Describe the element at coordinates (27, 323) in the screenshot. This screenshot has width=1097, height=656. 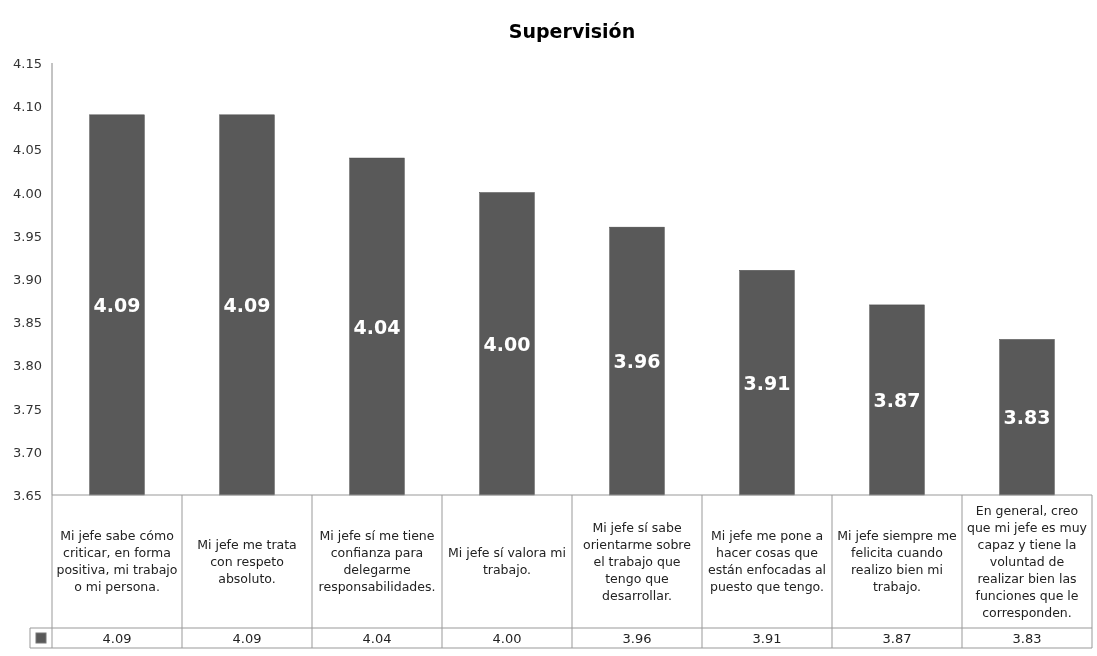
I see `y-tick-label: 3.85` at that location.